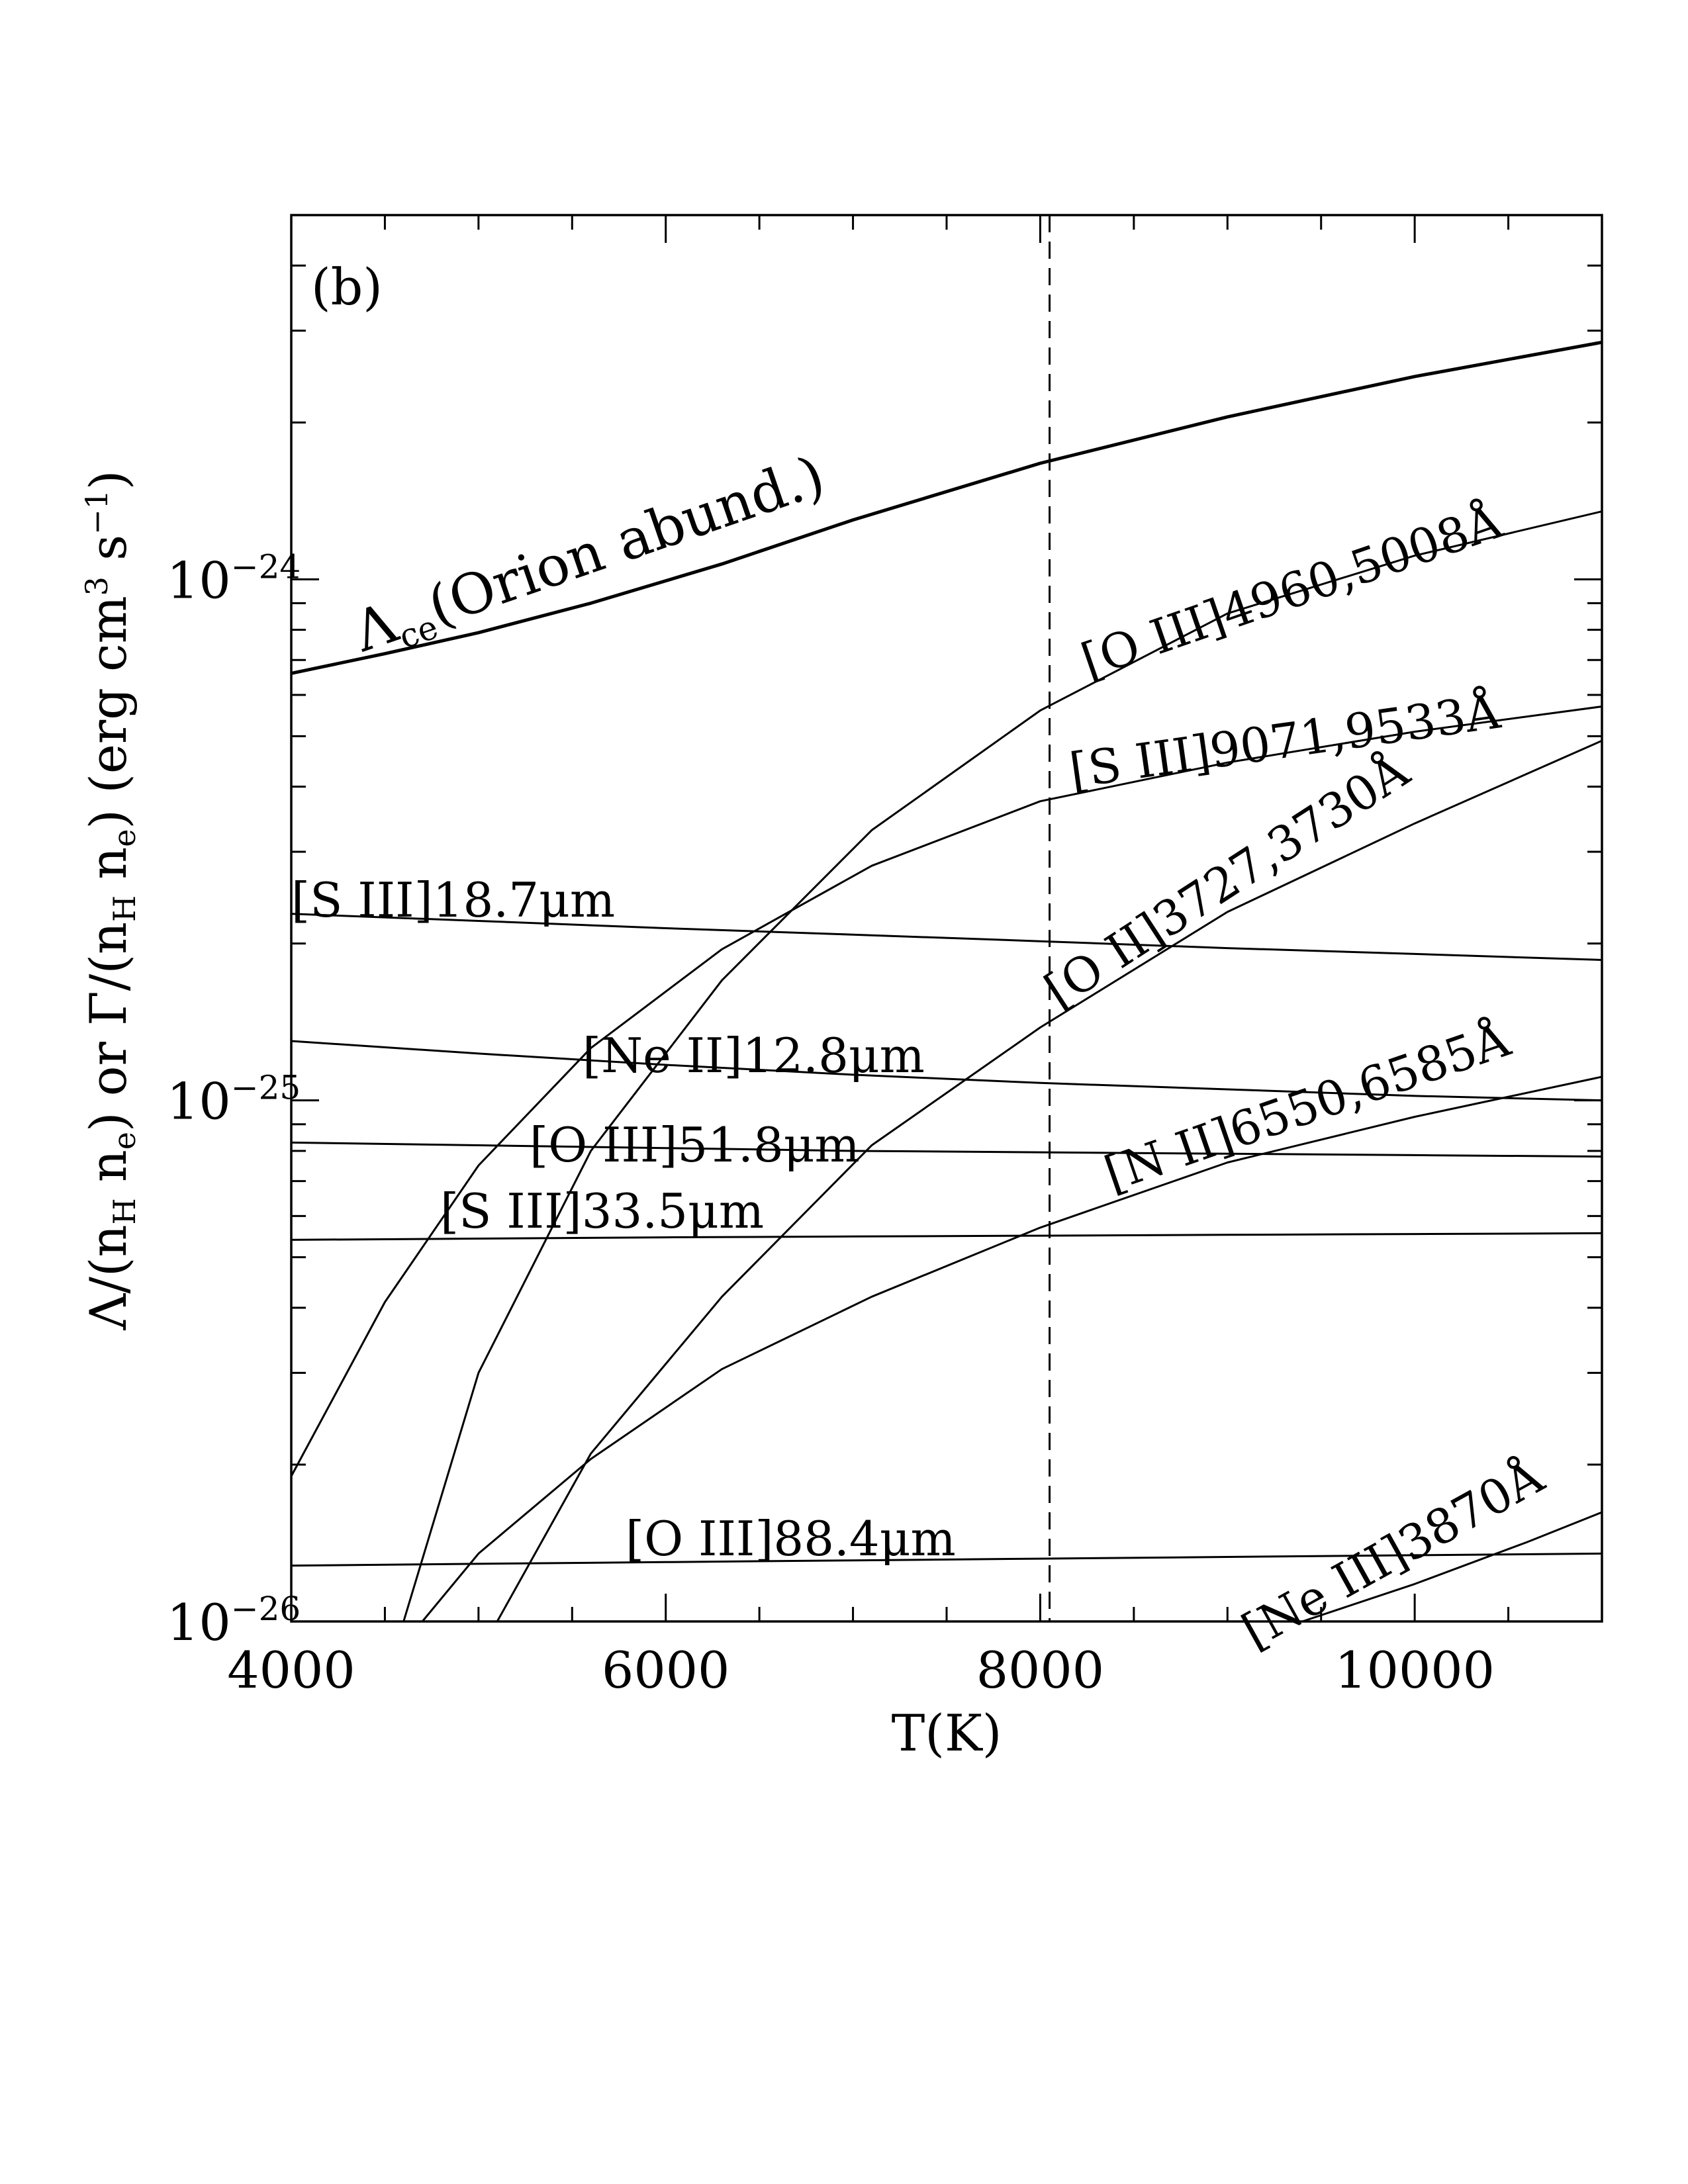  I want to click on y-tick-label: 10−26, so click(234, 1621).